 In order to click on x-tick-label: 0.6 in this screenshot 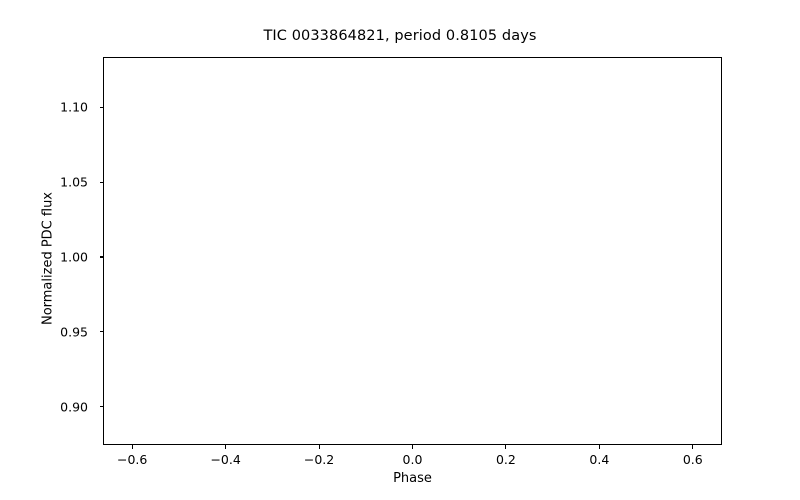, I will do `click(692, 459)`.